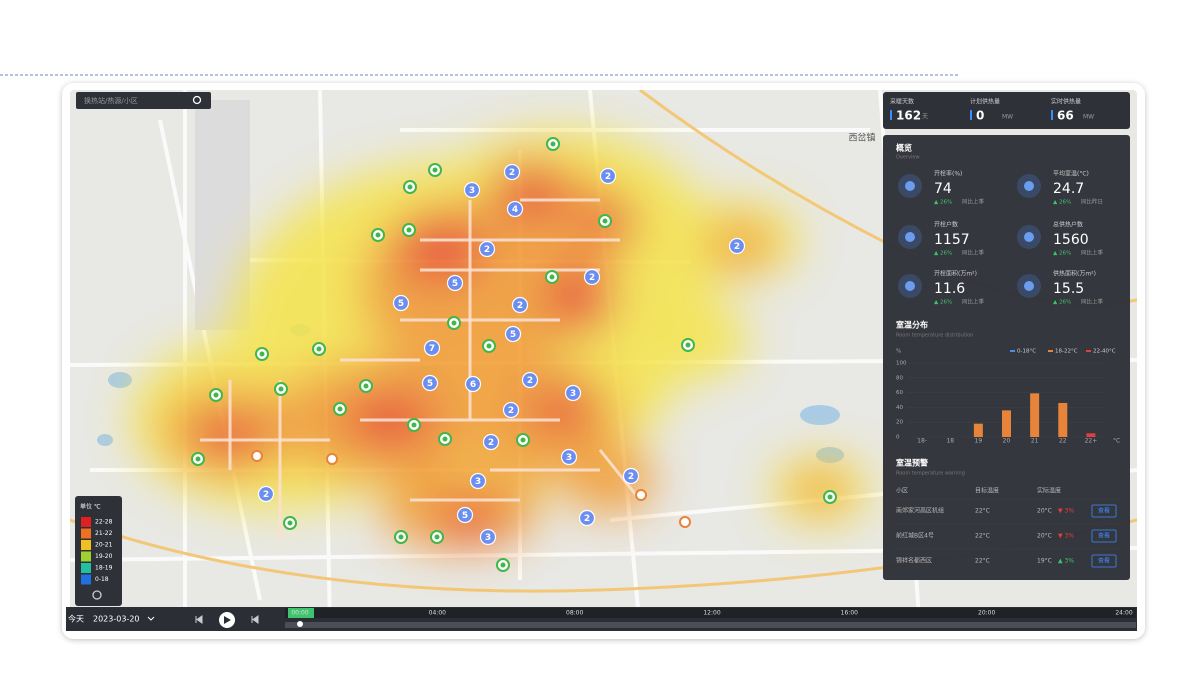 Image resolution: width=1202 pixels, height=673 pixels. I want to click on stat-label: 计划供热量, so click(985, 102).